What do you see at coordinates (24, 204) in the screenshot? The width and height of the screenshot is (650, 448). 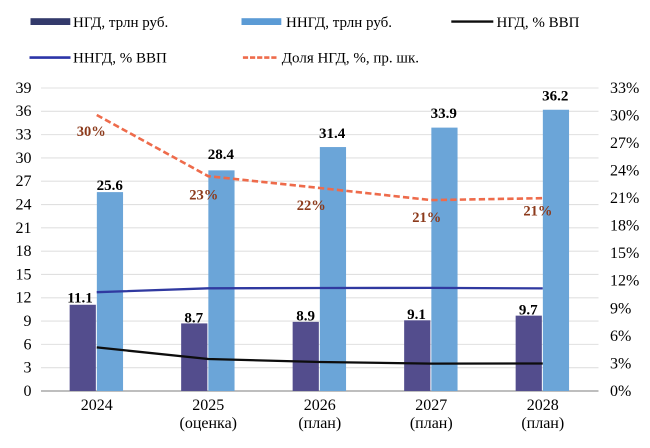 I see `svg-text: 24` at bounding box center [24, 204].